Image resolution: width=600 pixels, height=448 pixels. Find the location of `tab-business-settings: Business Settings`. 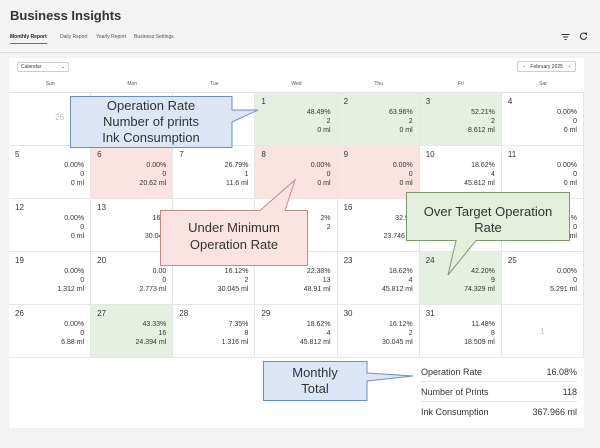

tab-business-settings: Business Settings is located at coordinates (154, 37).